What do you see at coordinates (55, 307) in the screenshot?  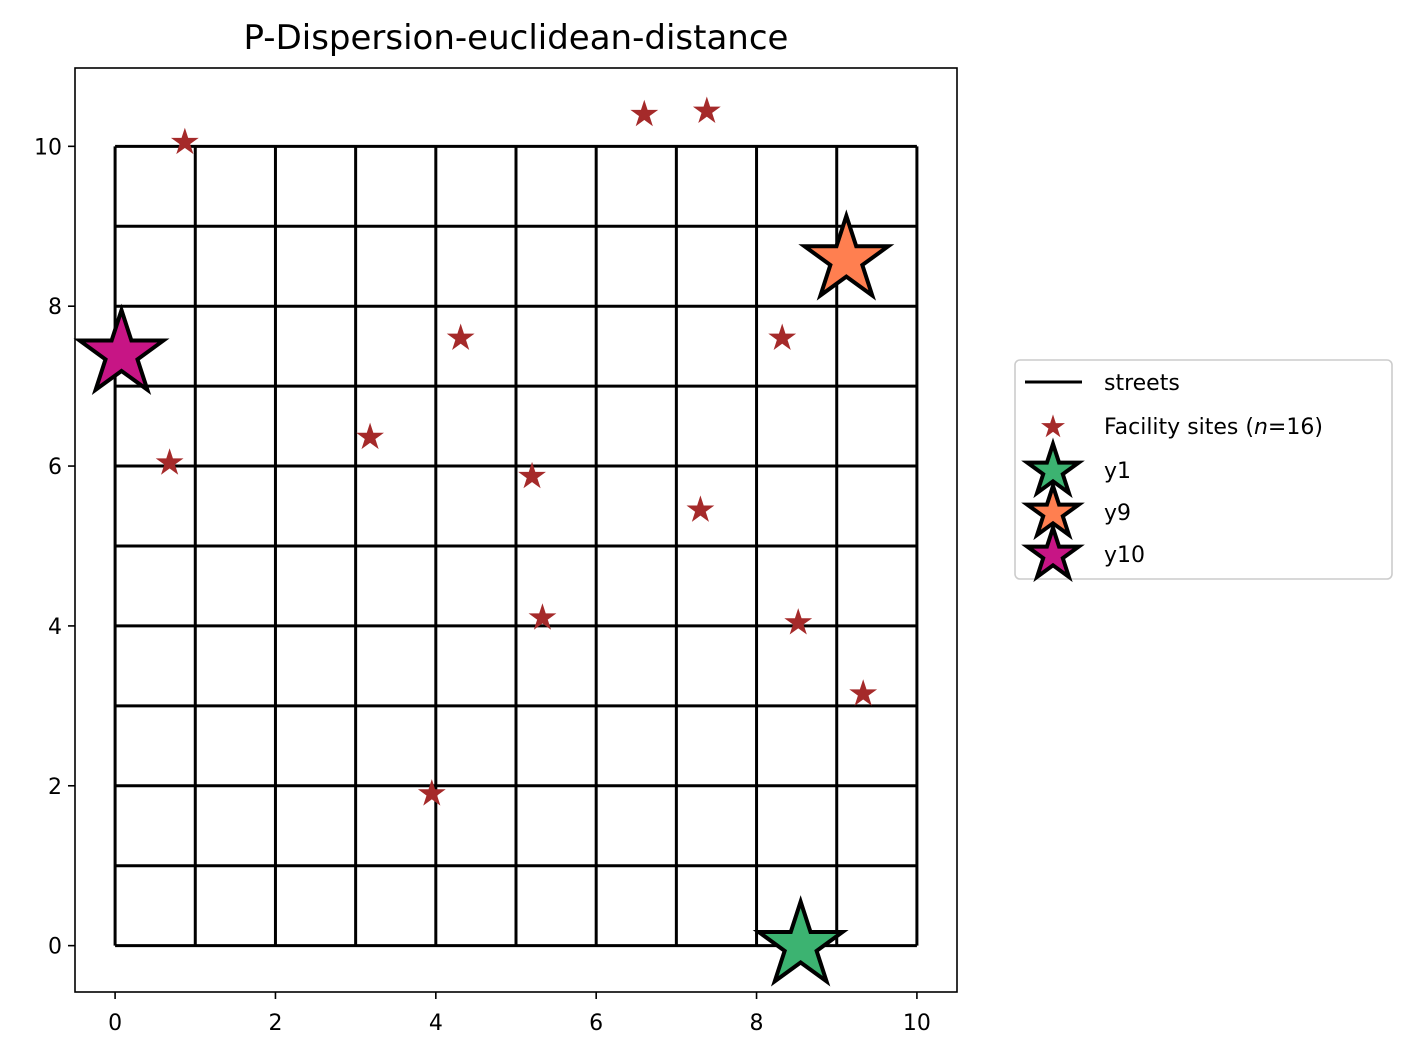 I see `y-tick-label-8: 8` at bounding box center [55, 307].